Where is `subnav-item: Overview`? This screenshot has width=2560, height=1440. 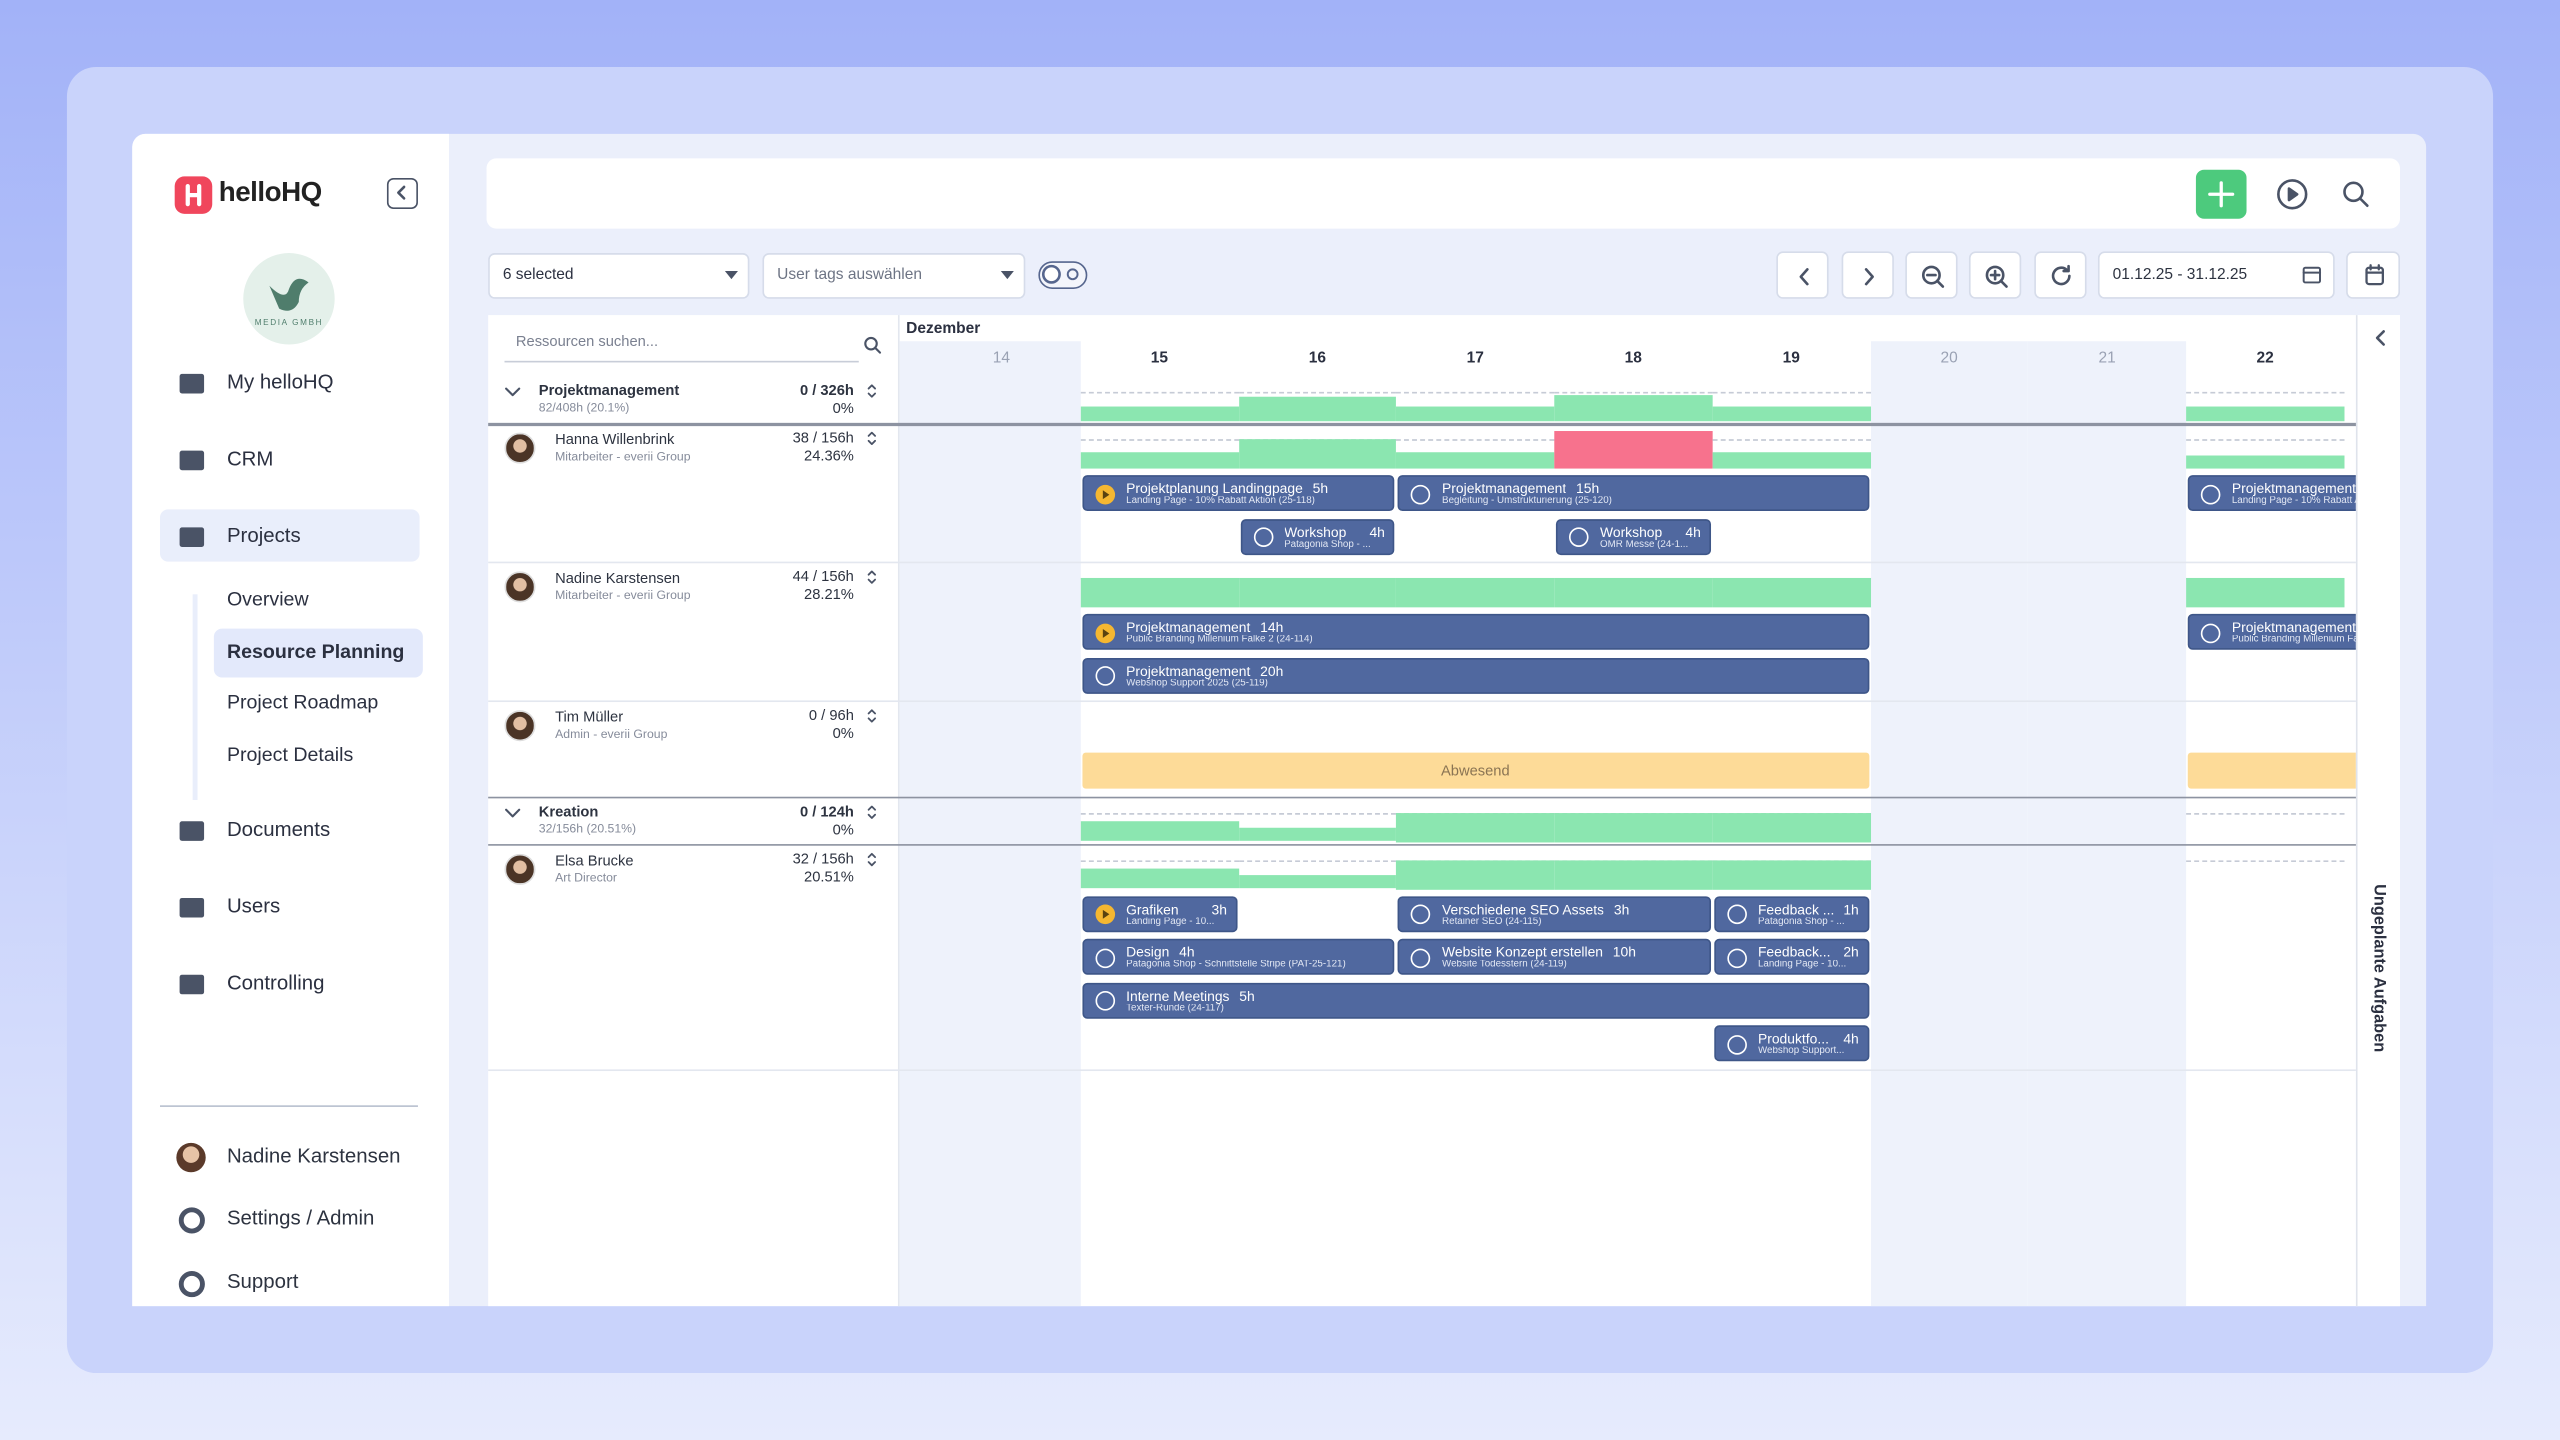 subnav-item: Overview is located at coordinates (267, 599).